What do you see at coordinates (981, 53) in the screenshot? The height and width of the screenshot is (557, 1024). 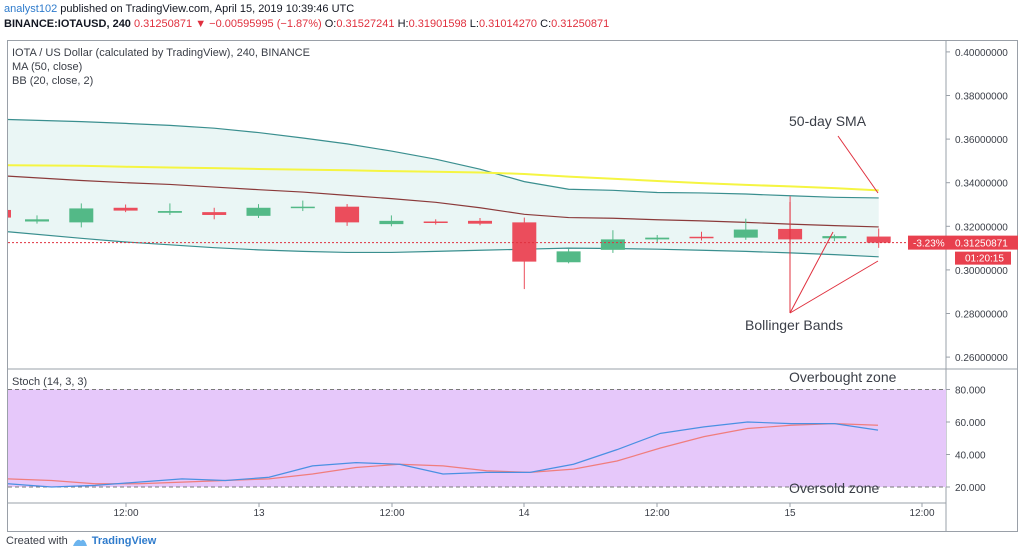 I see `price-tick-label: 0.40000000` at bounding box center [981, 53].